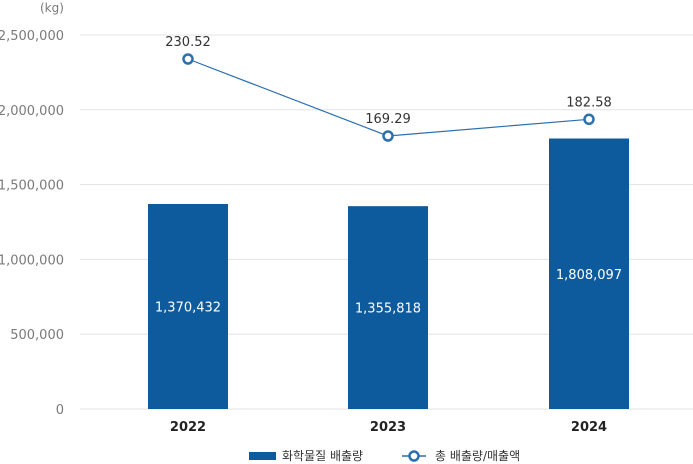 This screenshot has width=693, height=464. What do you see at coordinates (32, 111) in the screenshot?
I see `y-tick-label: 2,000,000` at bounding box center [32, 111].